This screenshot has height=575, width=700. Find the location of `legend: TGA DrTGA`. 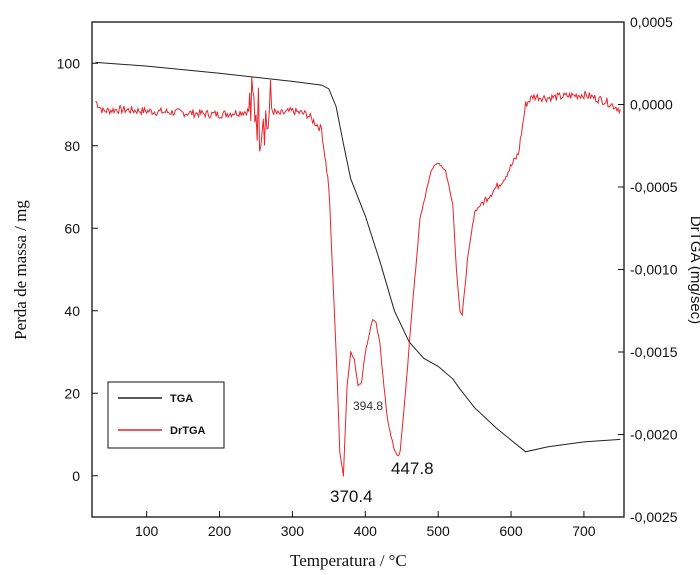

legend: TGA DrTGA is located at coordinates (166, 415).